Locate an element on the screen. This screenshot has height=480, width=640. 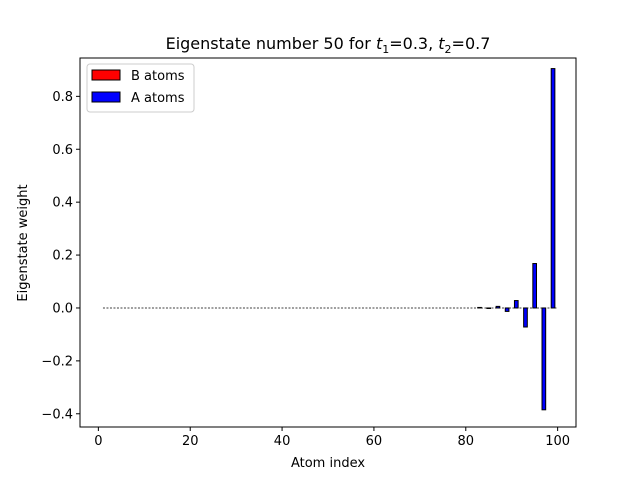
legend-label: B atoms is located at coordinates (158, 76).